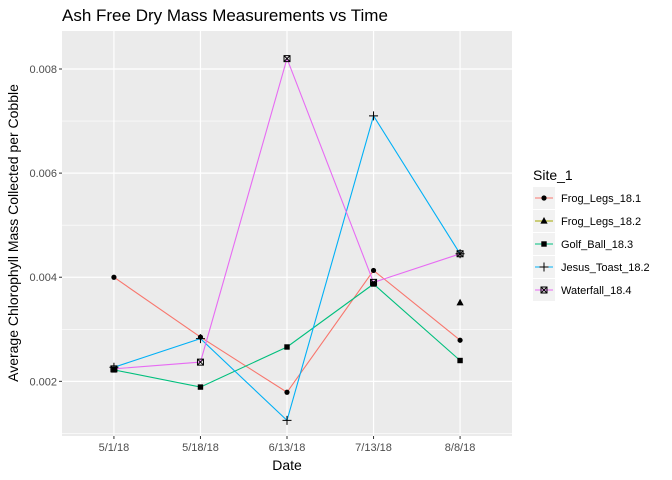 This screenshot has height=480, width=672. Describe the element at coordinates (43, 70) in the screenshot. I see `y-tick-label: 0.008` at that location.